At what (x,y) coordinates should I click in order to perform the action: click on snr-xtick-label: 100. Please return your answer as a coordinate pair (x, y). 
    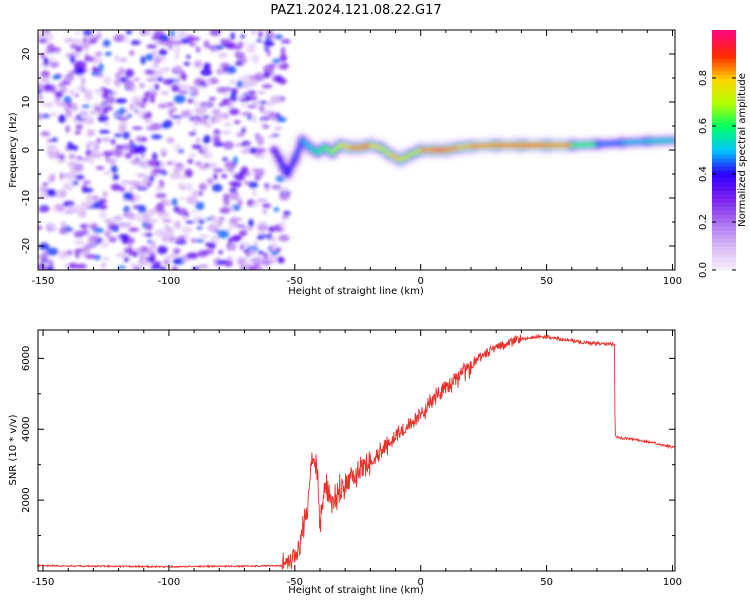
    Looking at the image, I should click on (672, 582).